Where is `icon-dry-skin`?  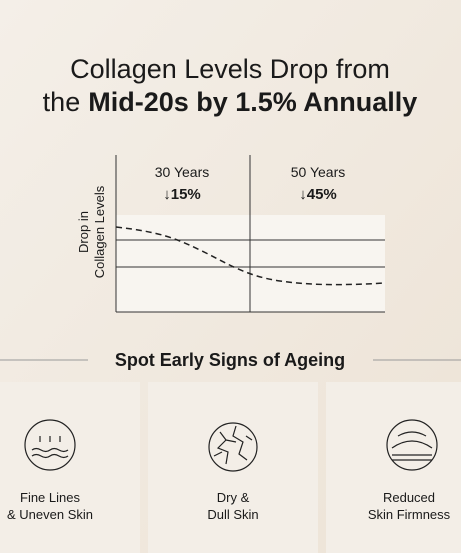 icon-dry-skin is located at coordinates (233, 447).